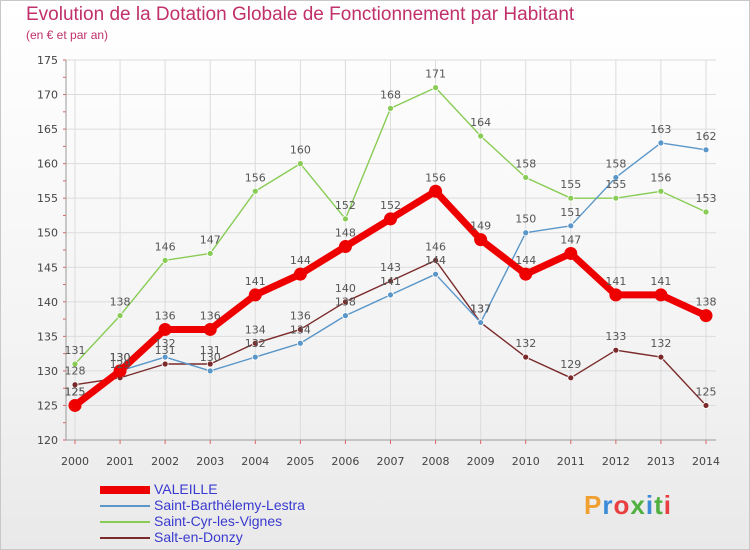  I want to click on data-label: 138, so click(345, 302).